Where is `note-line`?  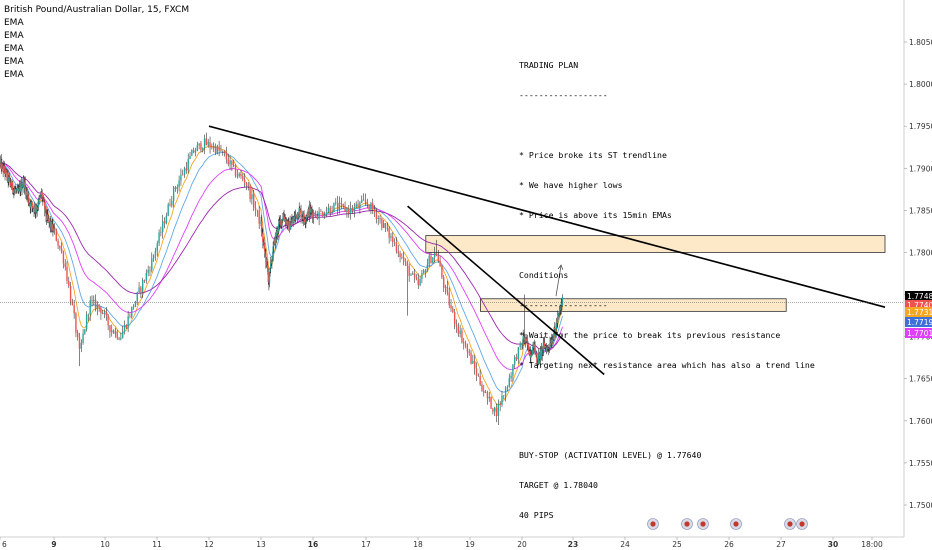 note-line is located at coordinates (667, 395).